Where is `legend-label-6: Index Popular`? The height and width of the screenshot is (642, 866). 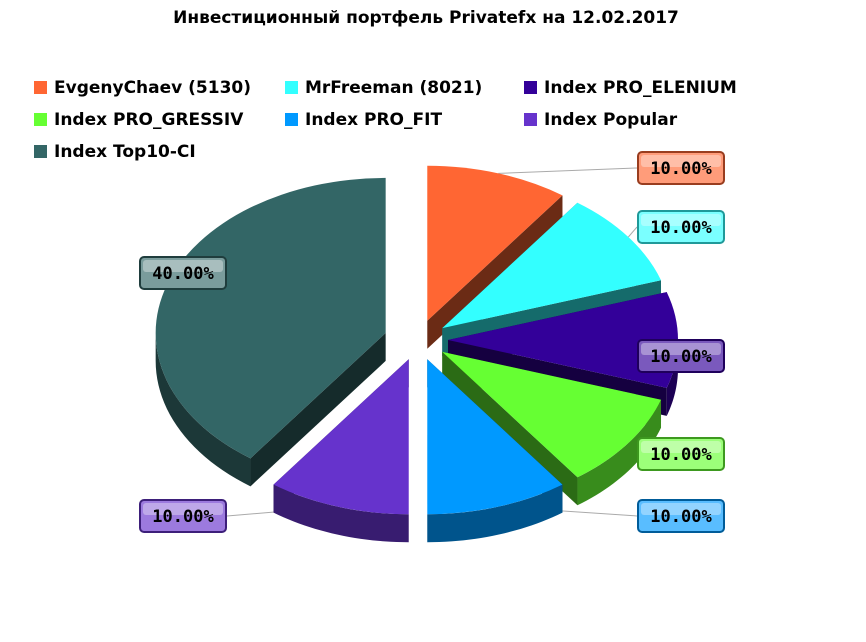
legend-label-6: Index Popular is located at coordinates (611, 120).